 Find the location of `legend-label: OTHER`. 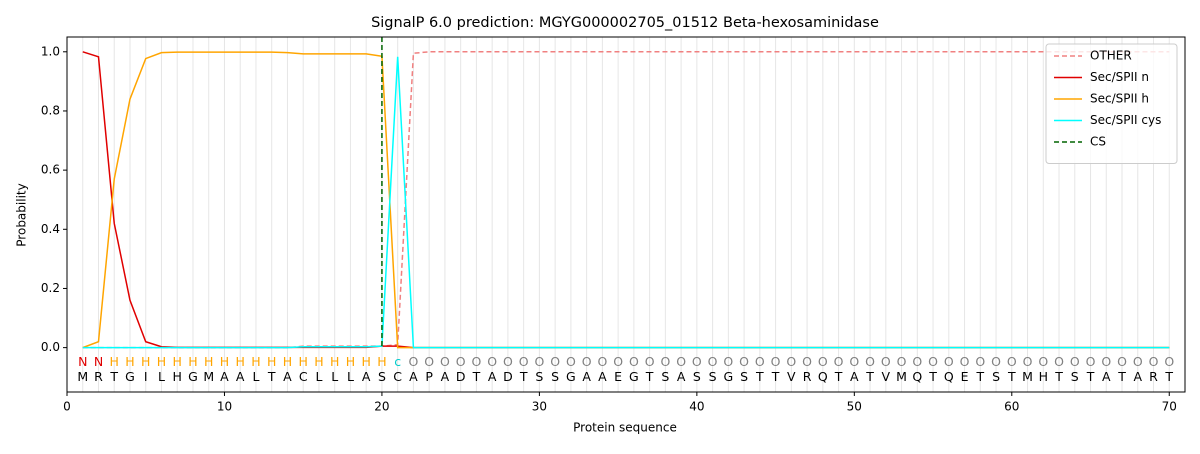

legend-label: OTHER is located at coordinates (1111, 56).